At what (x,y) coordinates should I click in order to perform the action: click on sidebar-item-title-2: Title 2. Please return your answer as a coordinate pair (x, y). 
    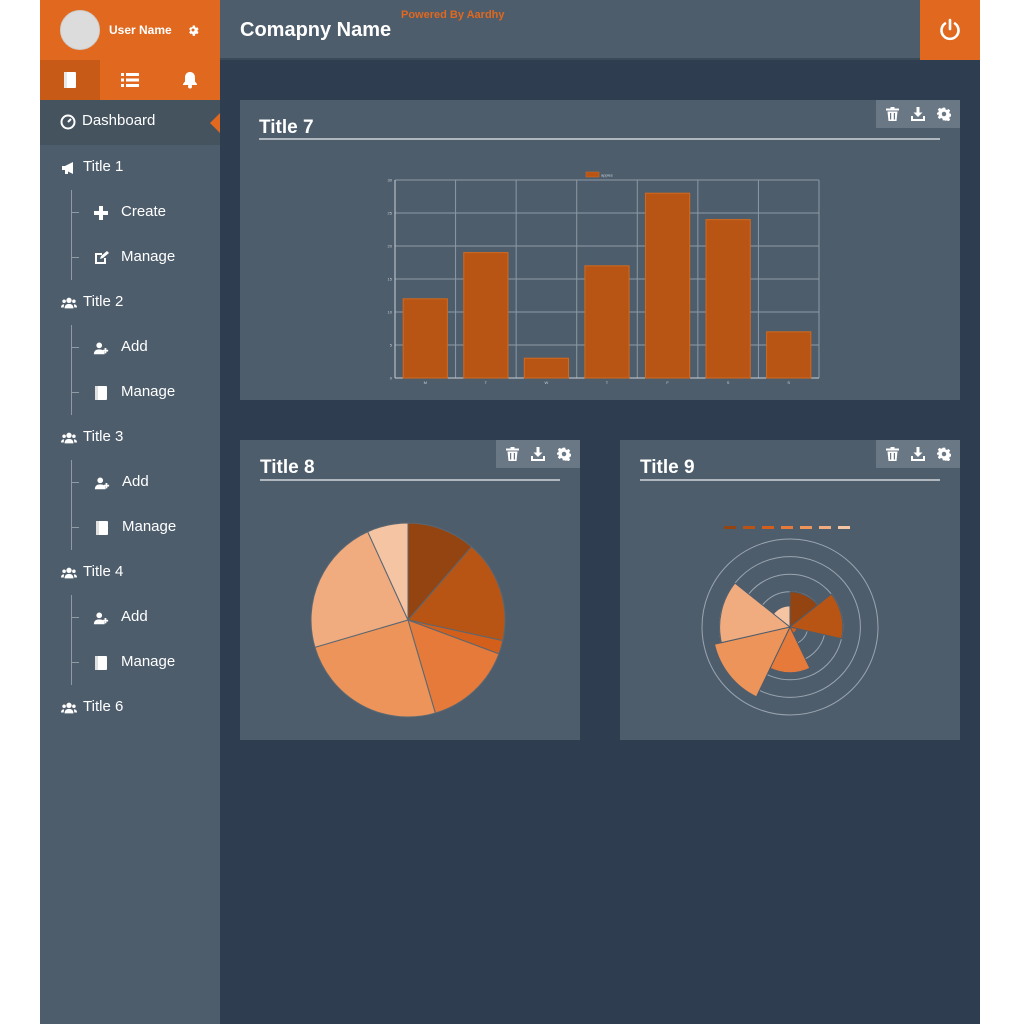
    Looking at the image, I should click on (130, 302).